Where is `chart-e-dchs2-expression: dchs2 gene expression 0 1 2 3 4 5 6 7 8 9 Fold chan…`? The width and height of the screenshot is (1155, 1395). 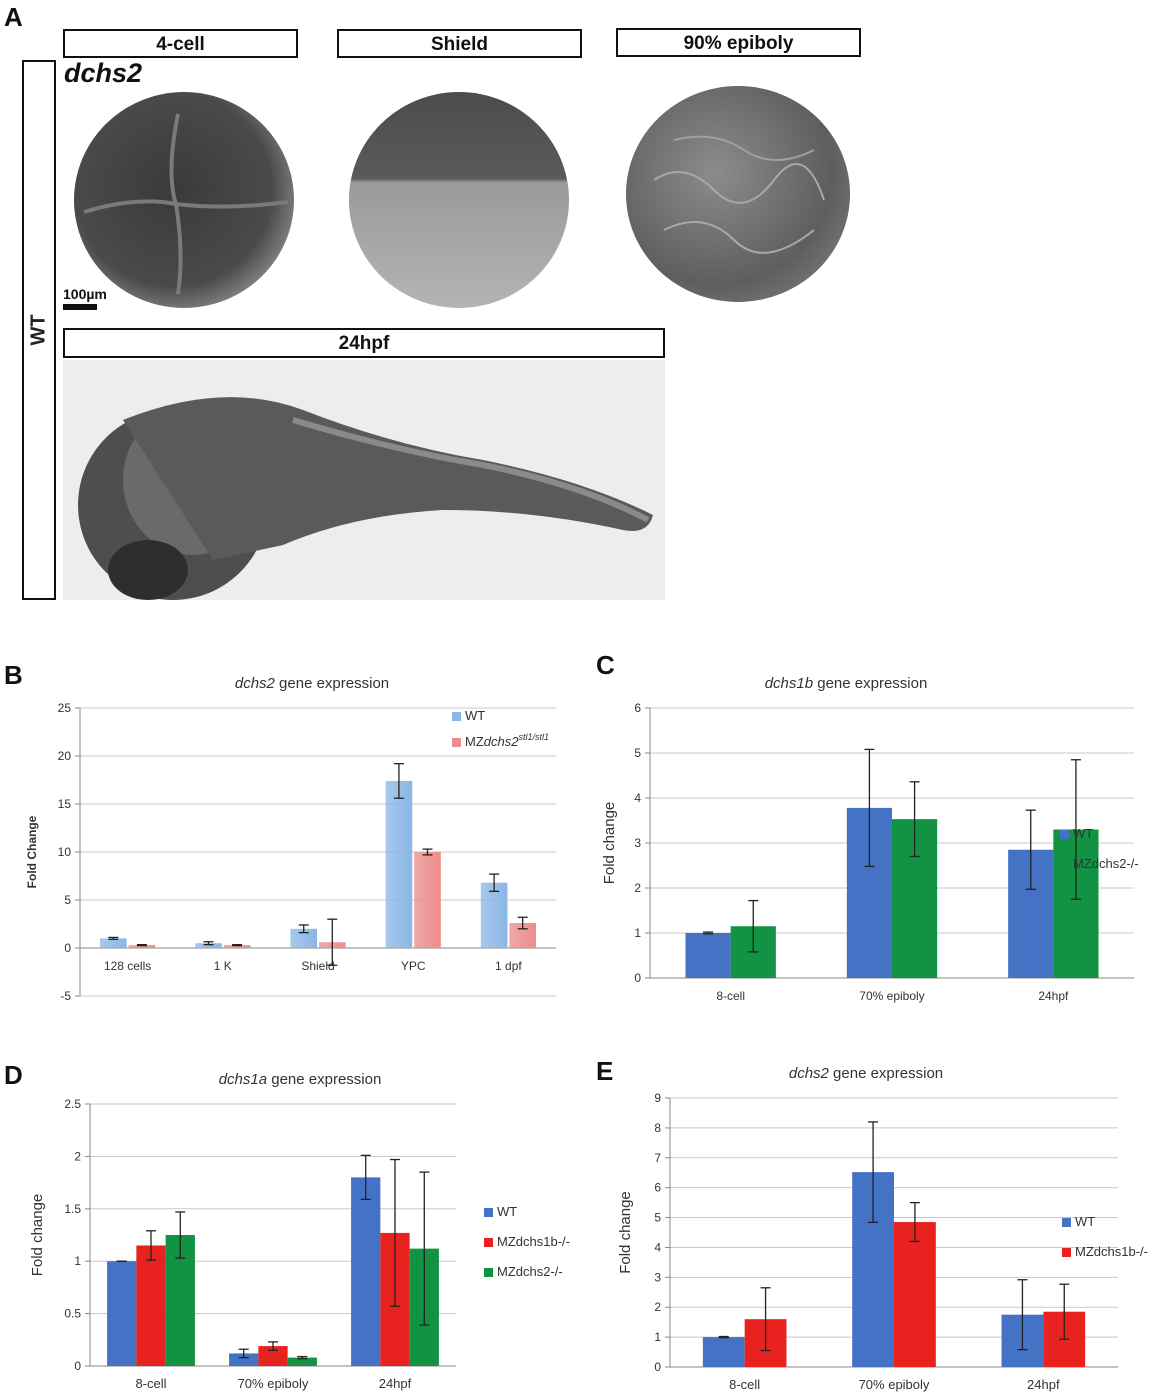 chart-e-dchs2-expression: dchs2 gene expression 0 1 2 3 4 5 6 7 8 9 Fold chan… is located at coordinates (882, 1228).